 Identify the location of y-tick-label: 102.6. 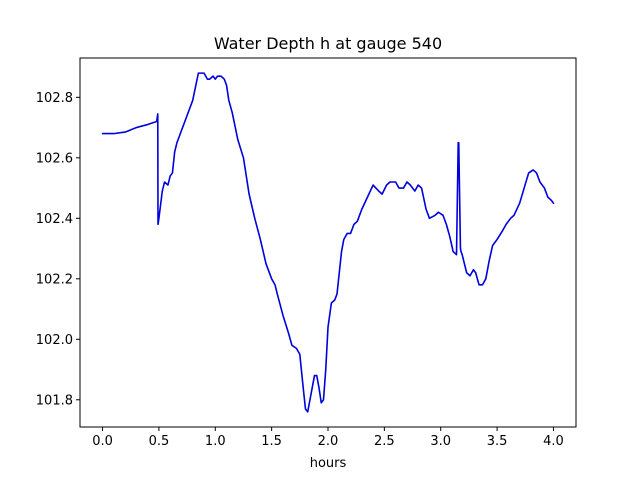
(54, 158).